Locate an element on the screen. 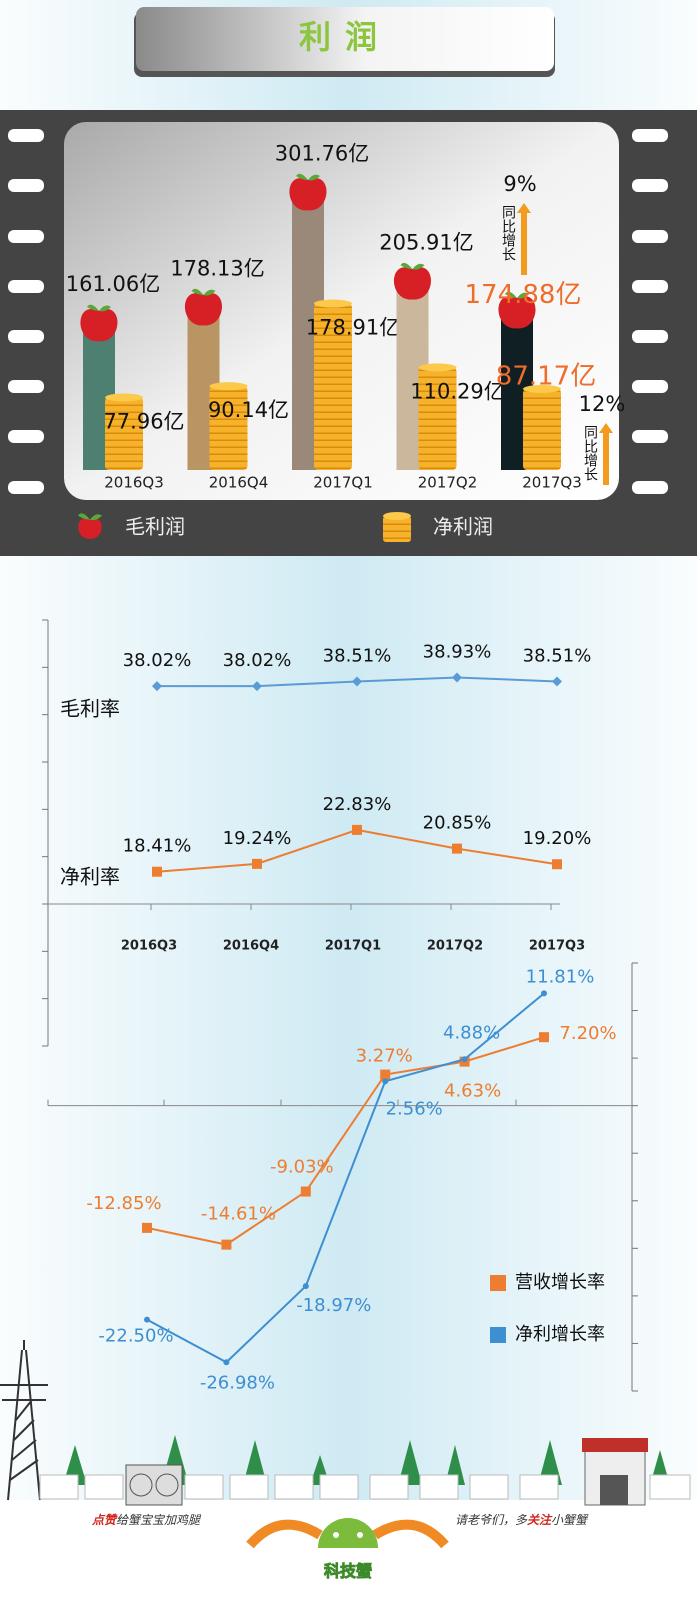 The width and height of the screenshot is (697, 1604). legend-label: 营收增长率 is located at coordinates (560, 1282).